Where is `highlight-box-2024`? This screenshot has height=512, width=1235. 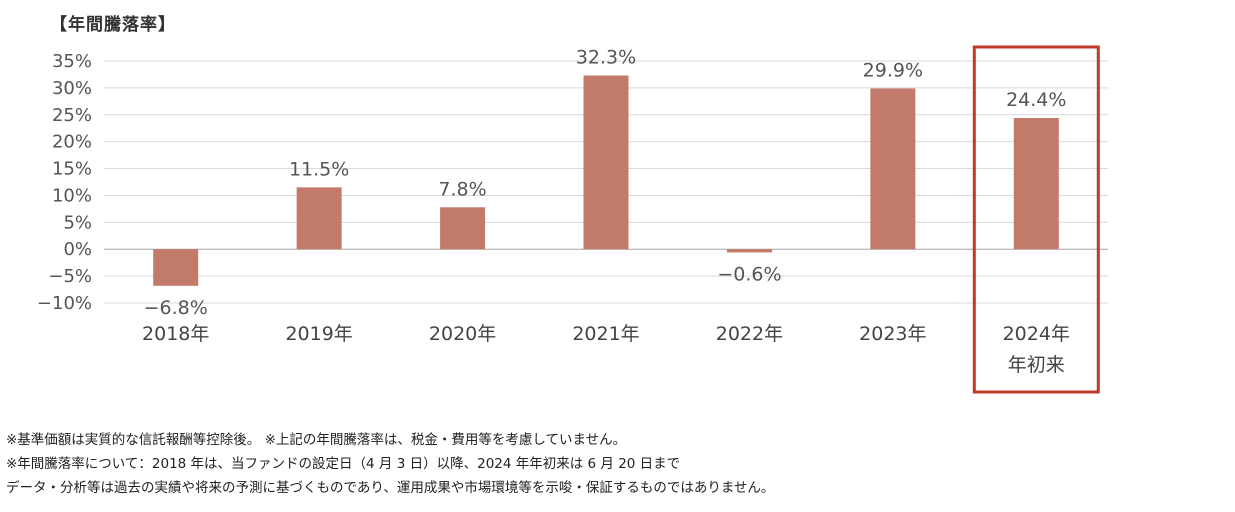 highlight-box-2024 is located at coordinates (1036, 219).